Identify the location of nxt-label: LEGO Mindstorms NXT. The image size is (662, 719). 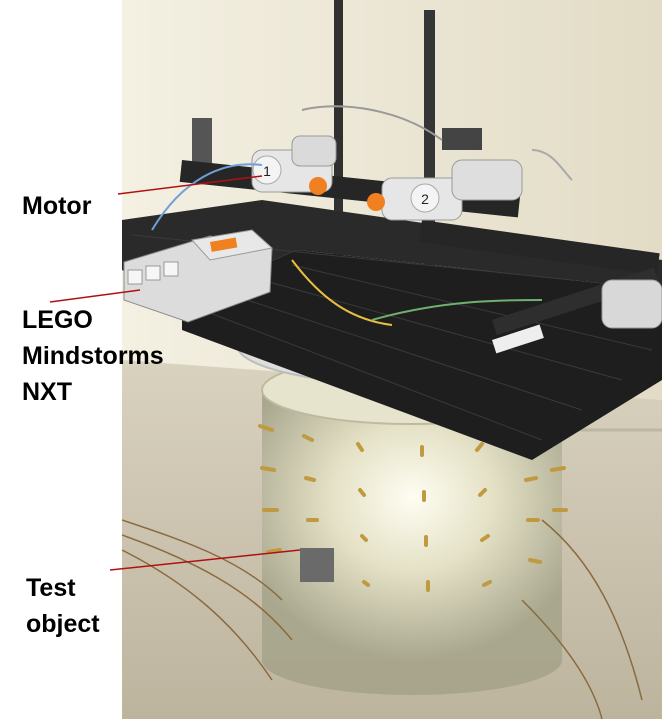
(107, 356).